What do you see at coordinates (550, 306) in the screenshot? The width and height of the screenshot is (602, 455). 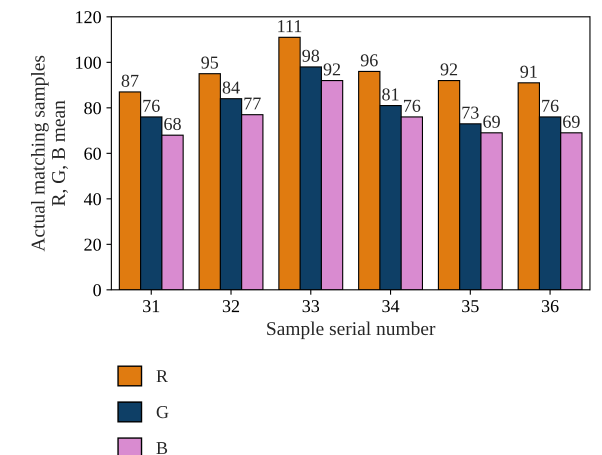 I see `x-tick-label: 36` at bounding box center [550, 306].